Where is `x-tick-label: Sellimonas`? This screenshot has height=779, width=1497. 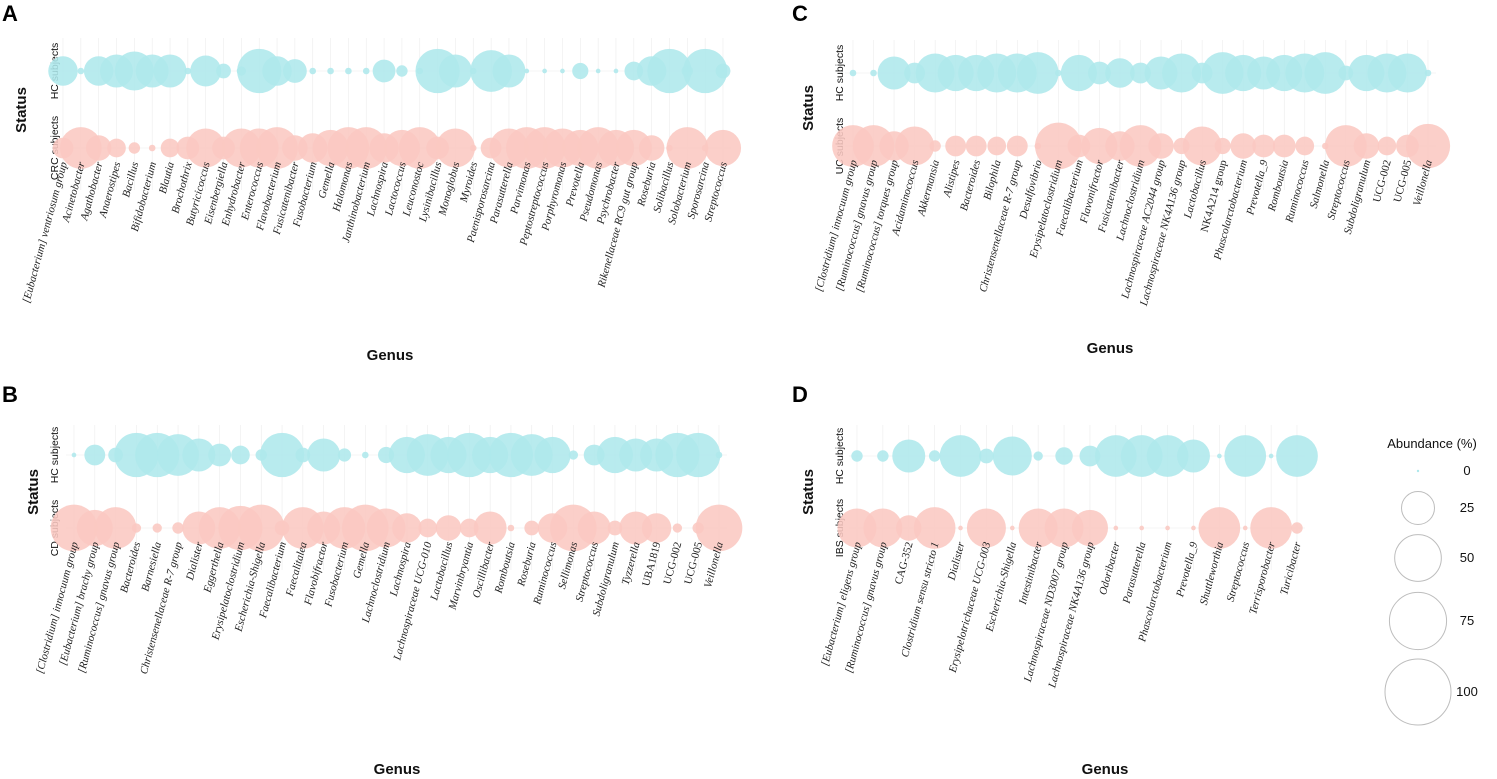
x-tick-label: Sellimonas is located at coordinates (568, 566).